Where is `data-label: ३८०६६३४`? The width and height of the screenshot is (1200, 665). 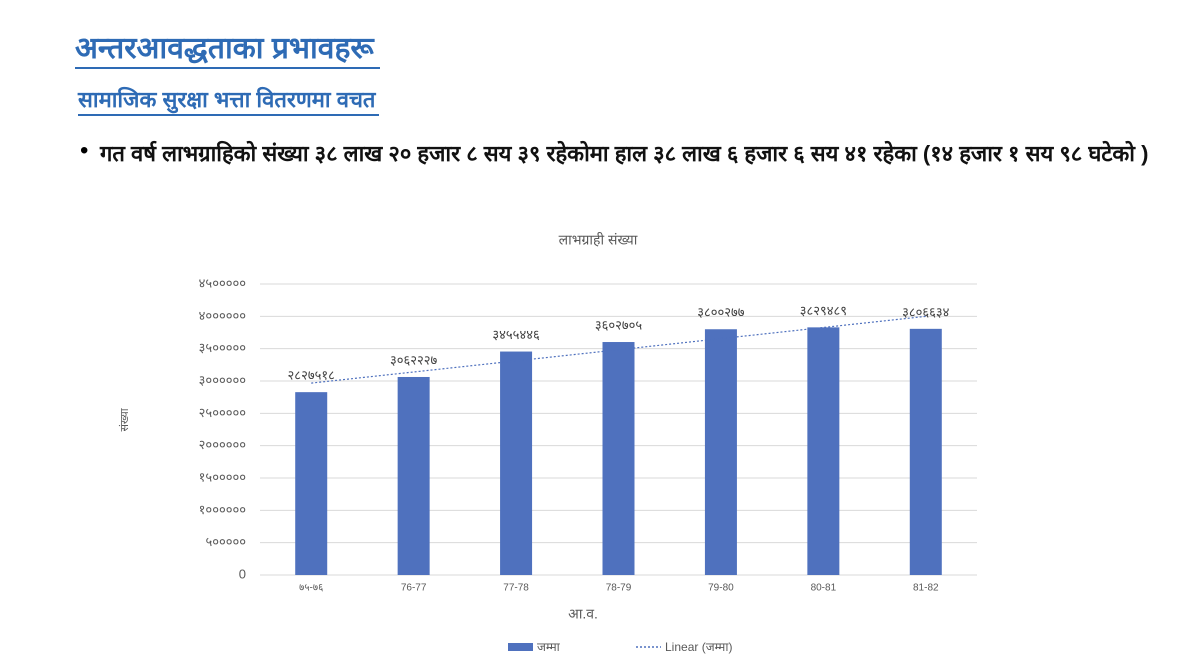 data-label: ३८०६६३४ is located at coordinates (926, 311).